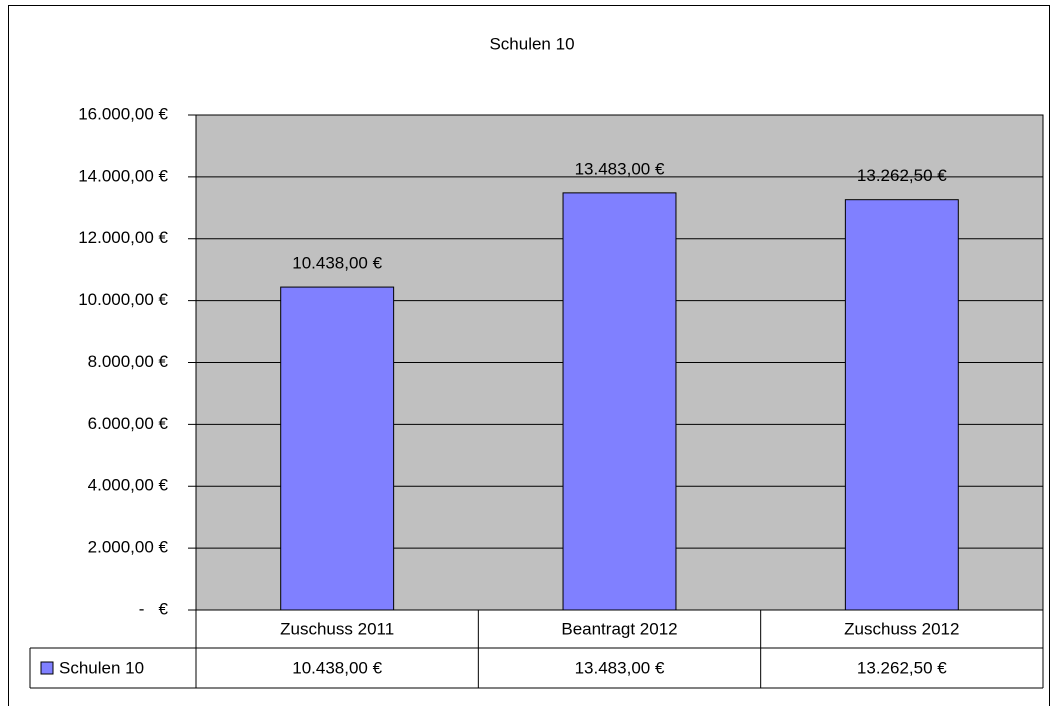 The height and width of the screenshot is (706, 1053). Describe the element at coordinates (620, 168) in the screenshot. I see `value-label: 13.483,00 €` at that location.